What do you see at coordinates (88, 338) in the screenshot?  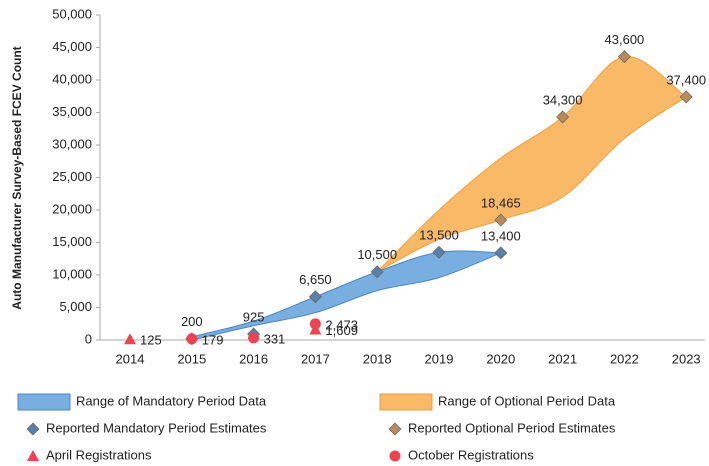 I see `y-tick-label: 0` at bounding box center [88, 338].